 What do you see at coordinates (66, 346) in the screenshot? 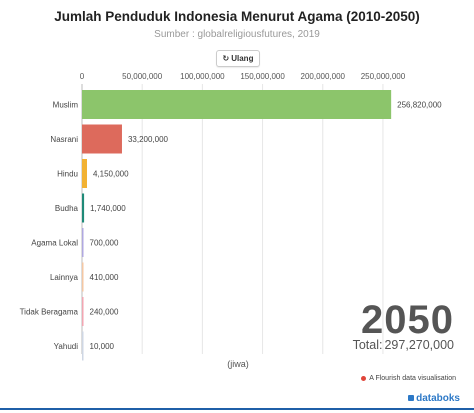
I see `category-label: Yahudi` at bounding box center [66, 346].